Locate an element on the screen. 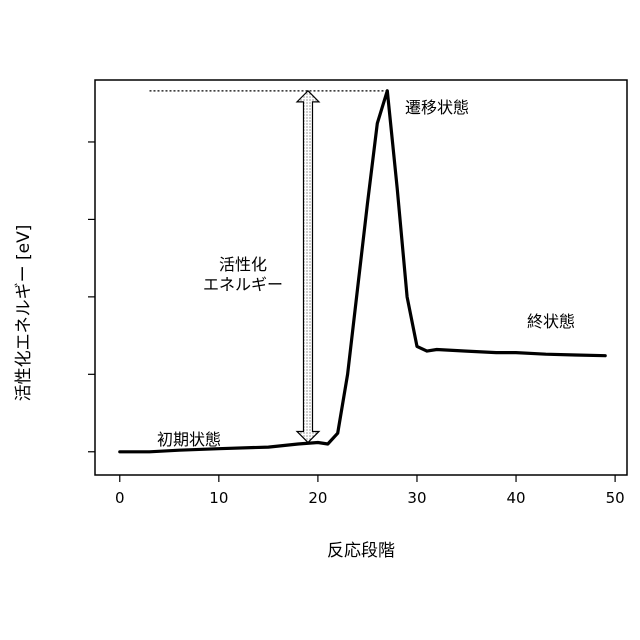 The width and height of the screenshot is (640, 640). y-axis-title: 活性化エネルギー [eV] is located at coordinates (24, 313).